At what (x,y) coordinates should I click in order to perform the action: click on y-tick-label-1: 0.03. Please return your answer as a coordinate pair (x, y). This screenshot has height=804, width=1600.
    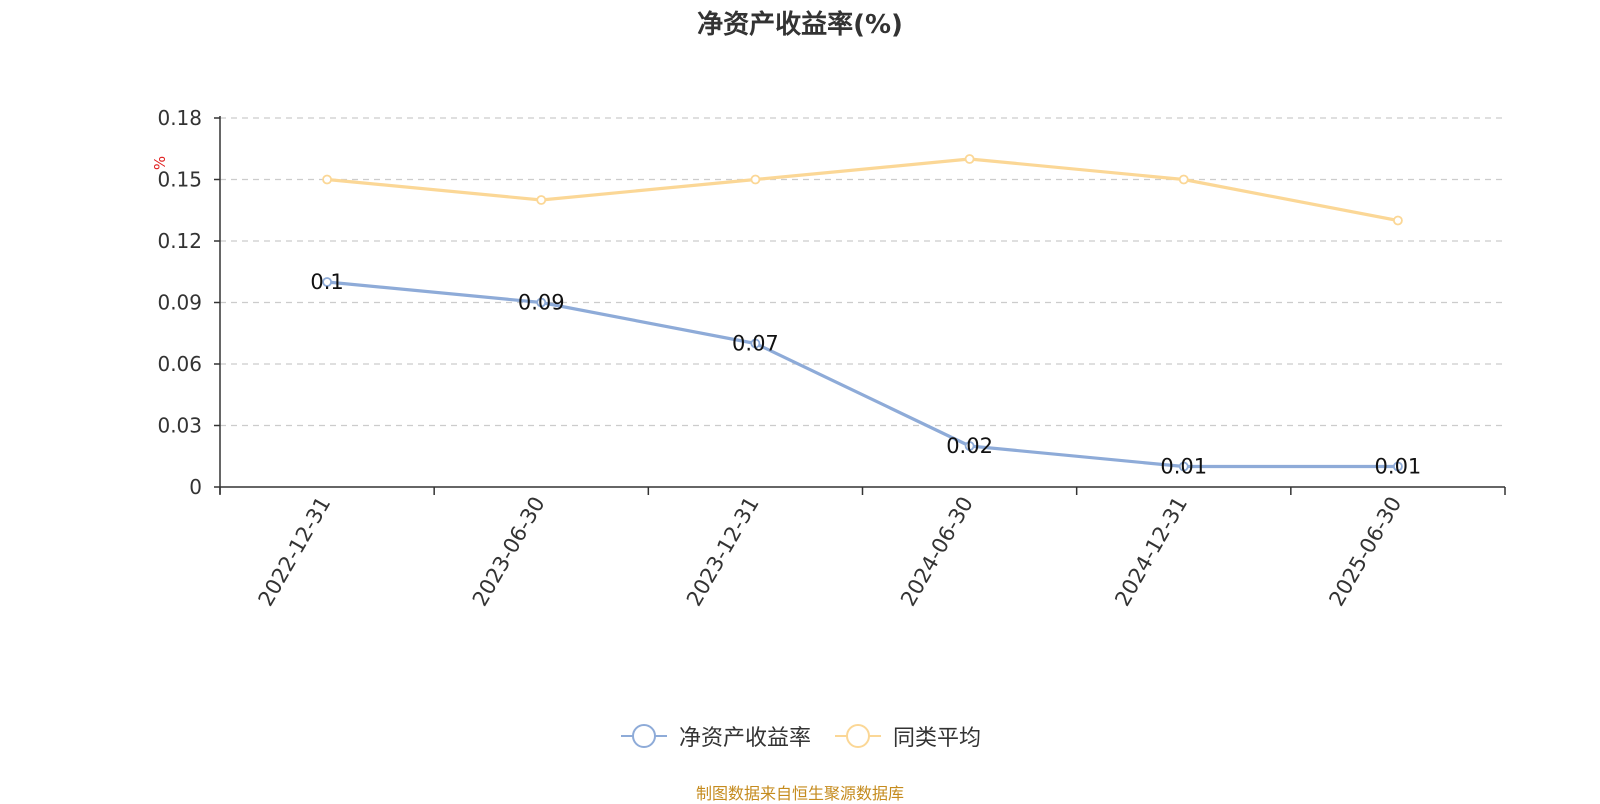
    Looking at the image, I should click on (179, 426).